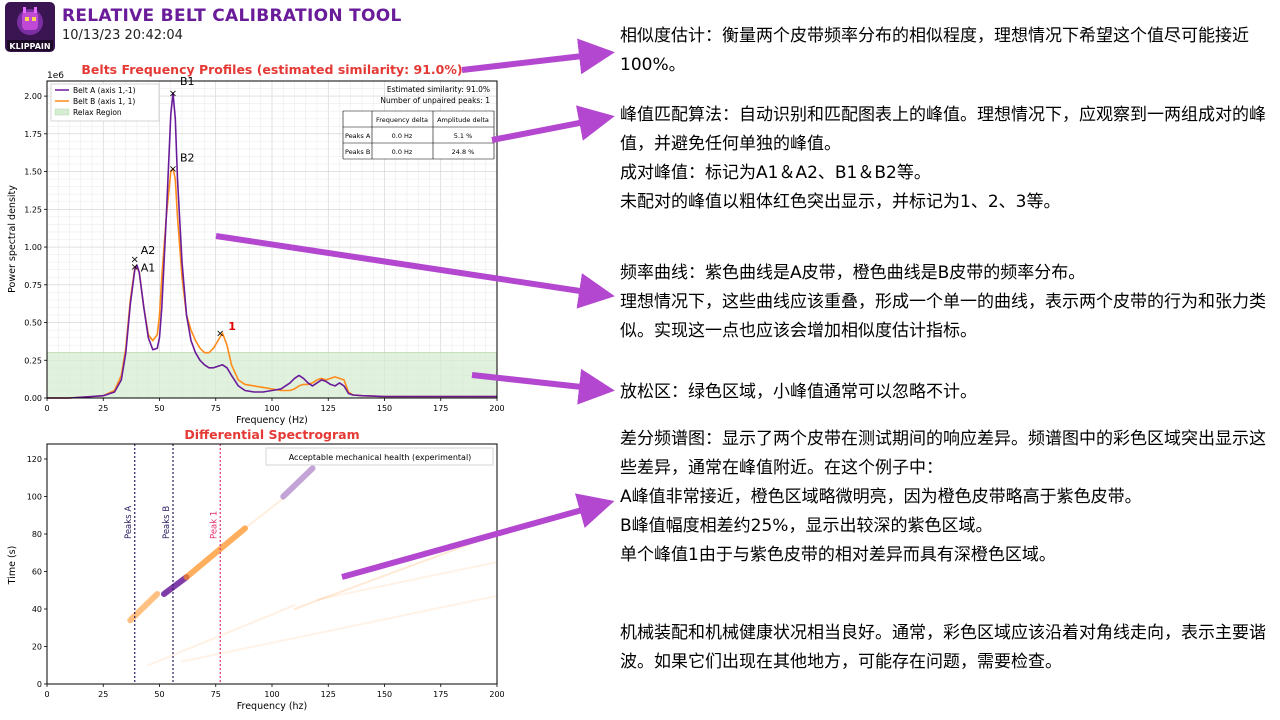  I want to click on y-tick-label: 40, so click(37, 609).